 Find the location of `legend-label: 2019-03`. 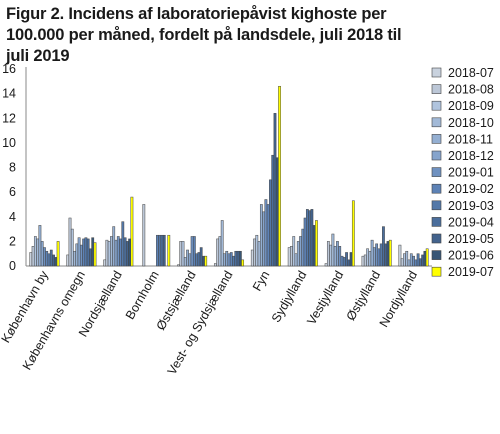

legend-label: 2019-03 is located at coordinates (471, 206).